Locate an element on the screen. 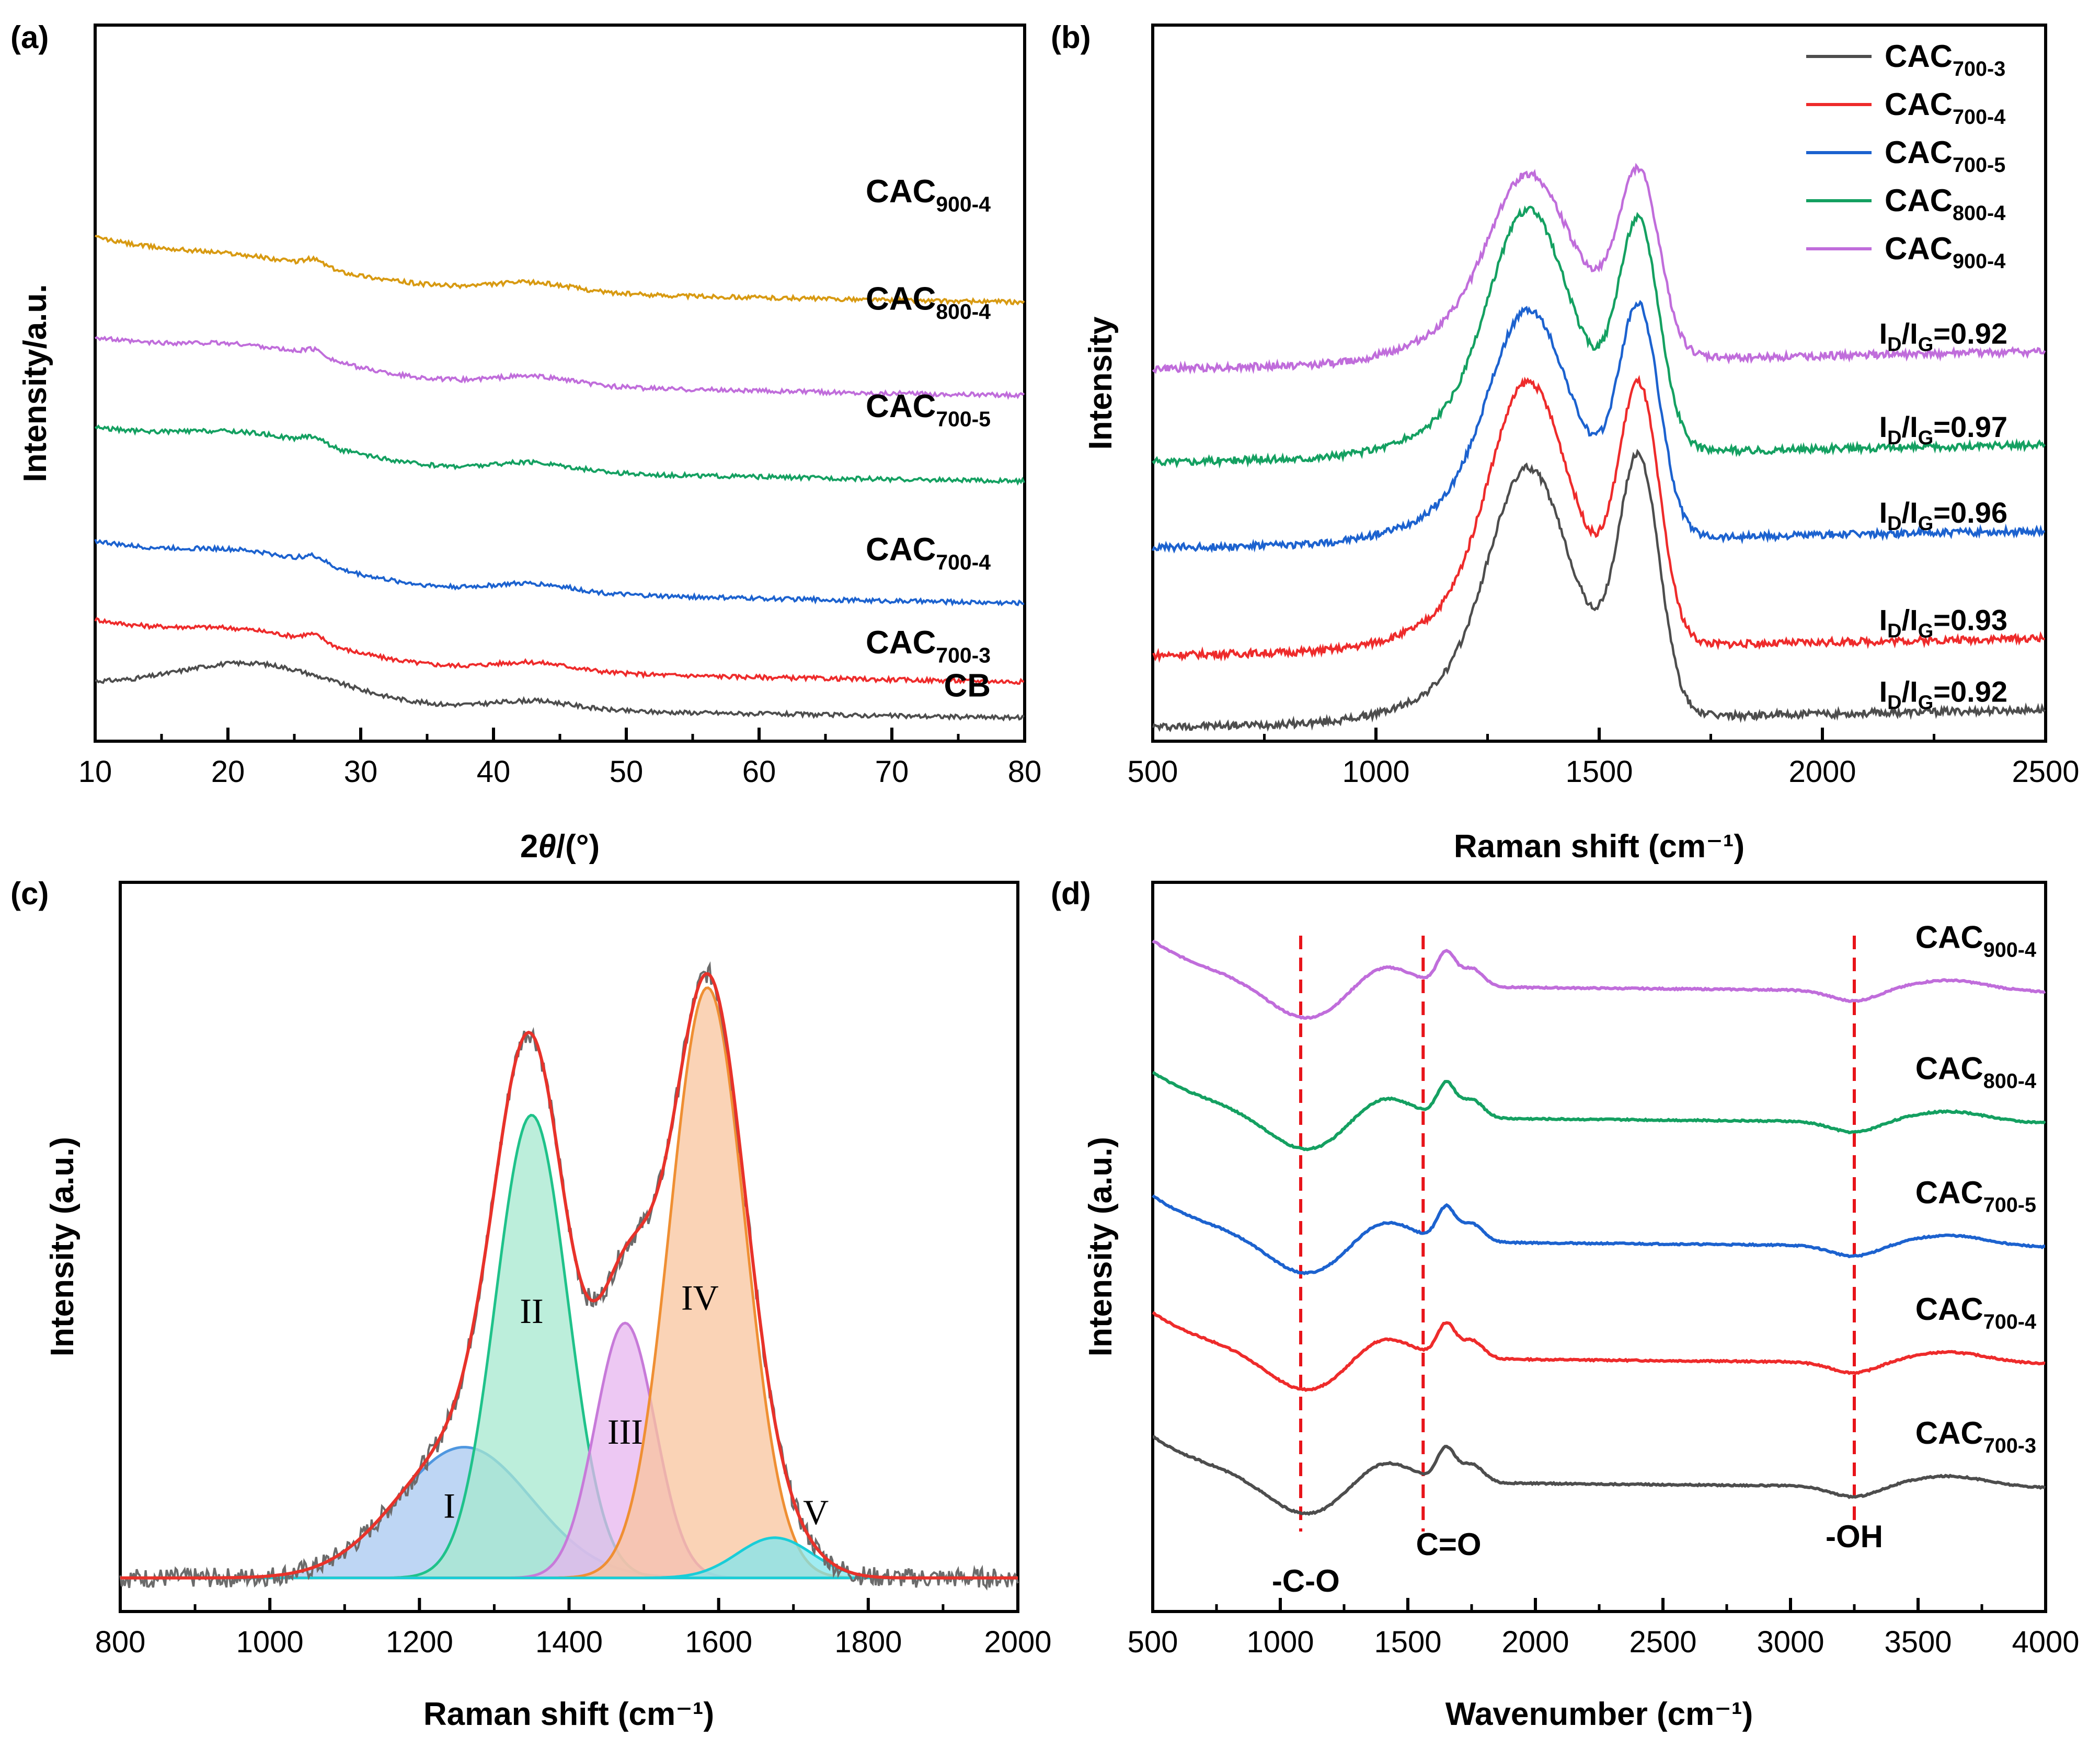 The image size is (2100, 1738). ref-label-2: -OH is located at coordinates (1854, 1536).